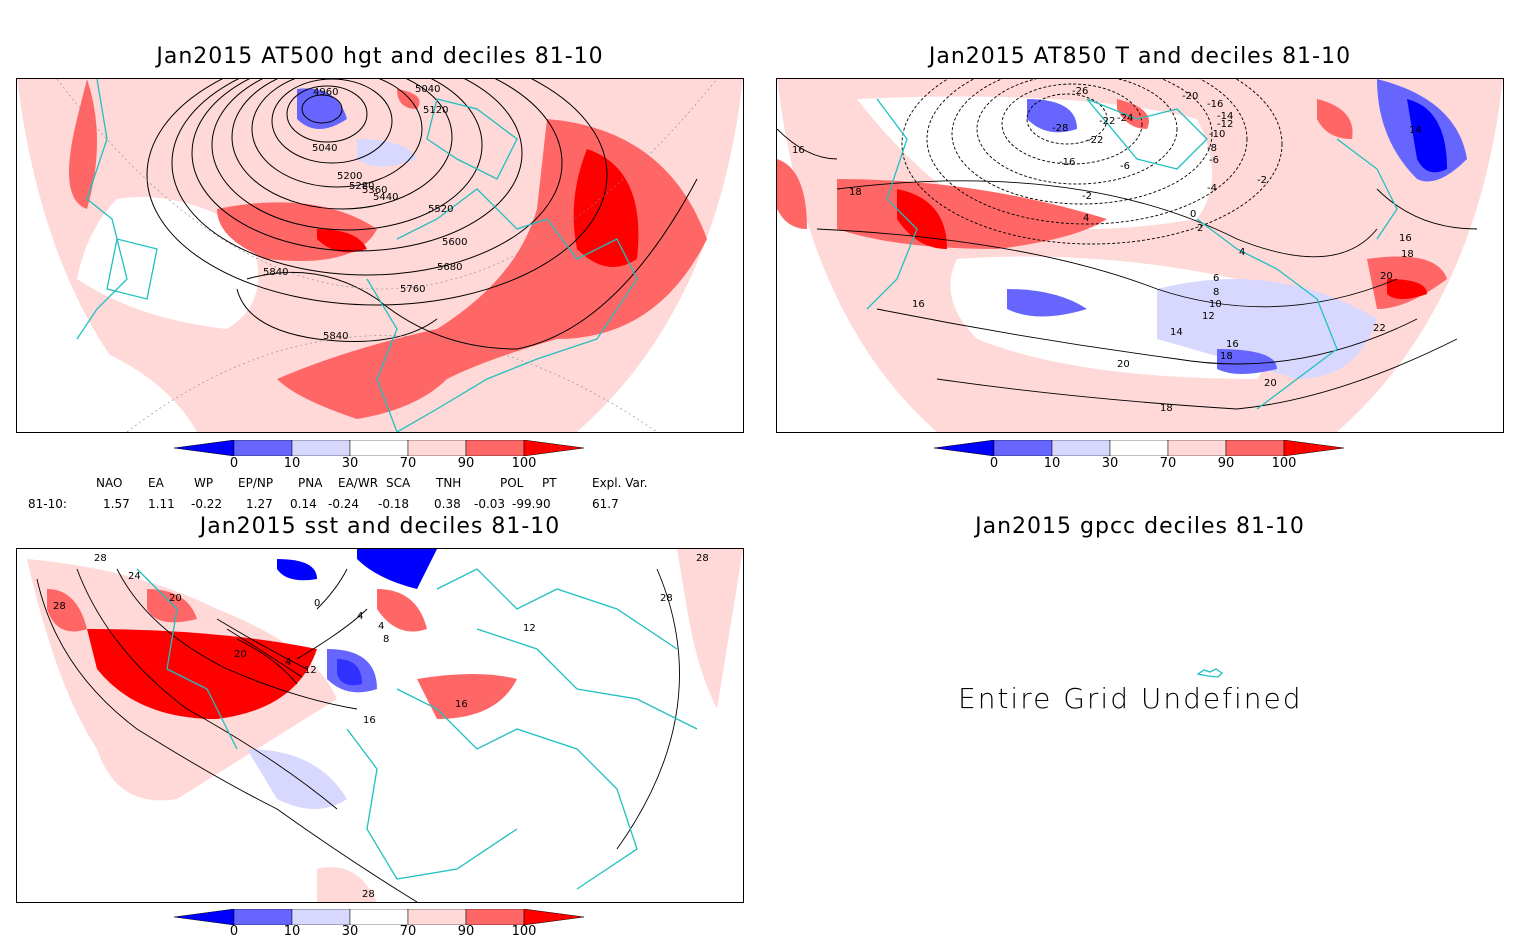 The height and width of the screenshot is (940, 1520). I want to click on index-header: EA, so click(156, 483).